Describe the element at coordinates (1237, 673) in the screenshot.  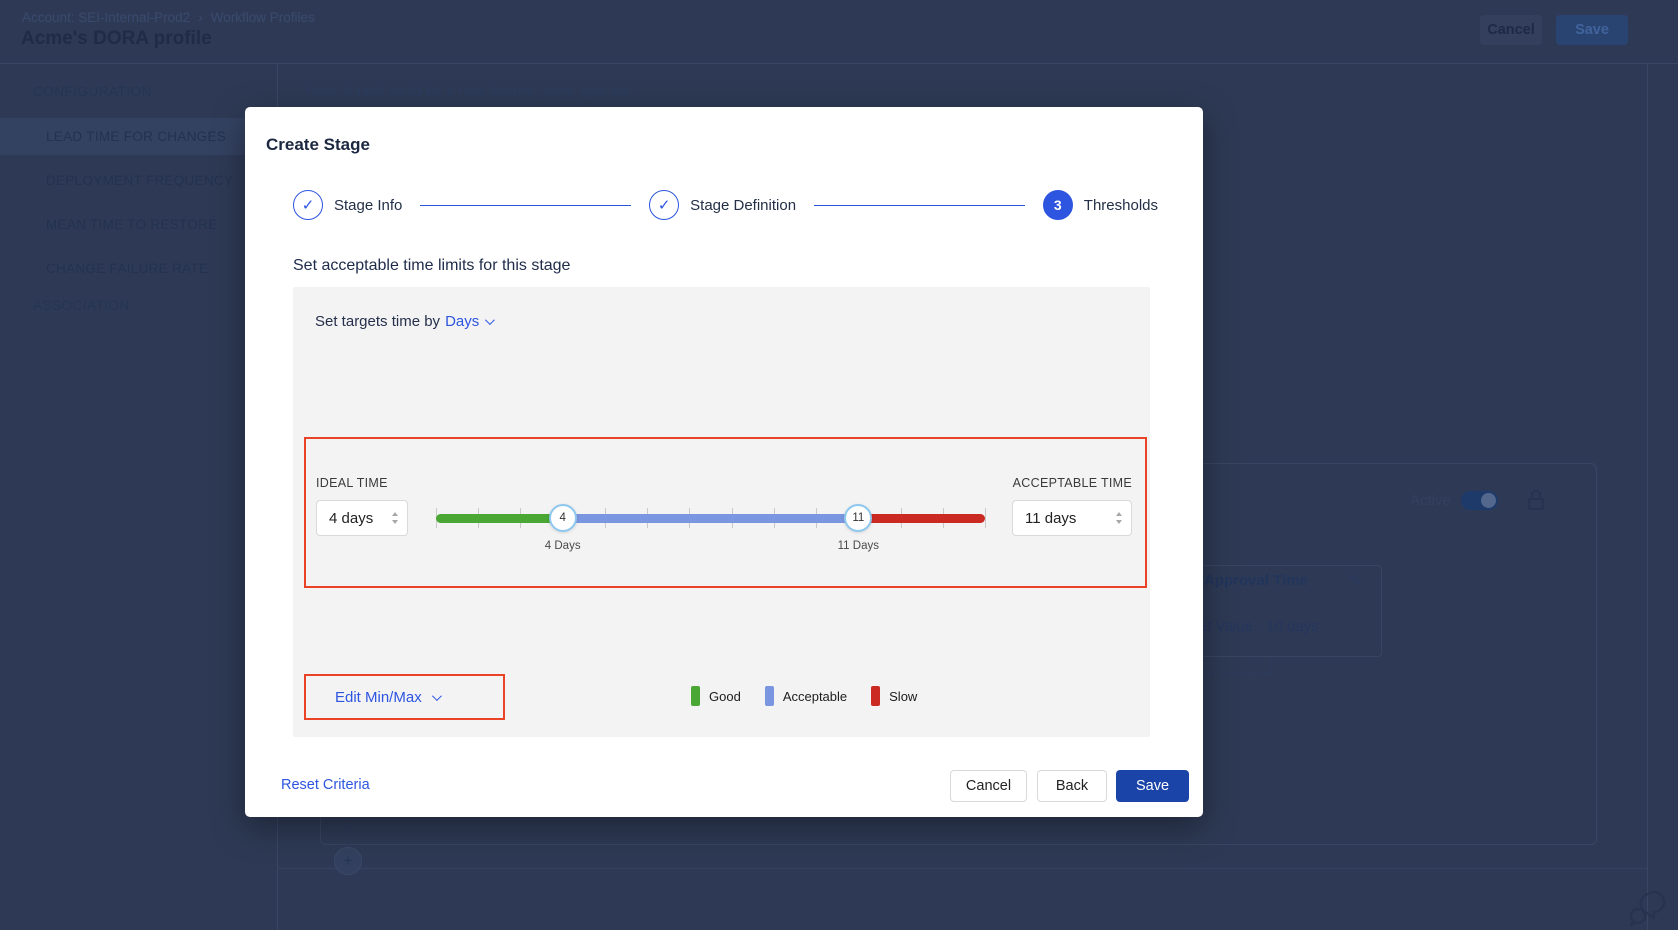
I see `connector-dashed-horizontal` at that location.